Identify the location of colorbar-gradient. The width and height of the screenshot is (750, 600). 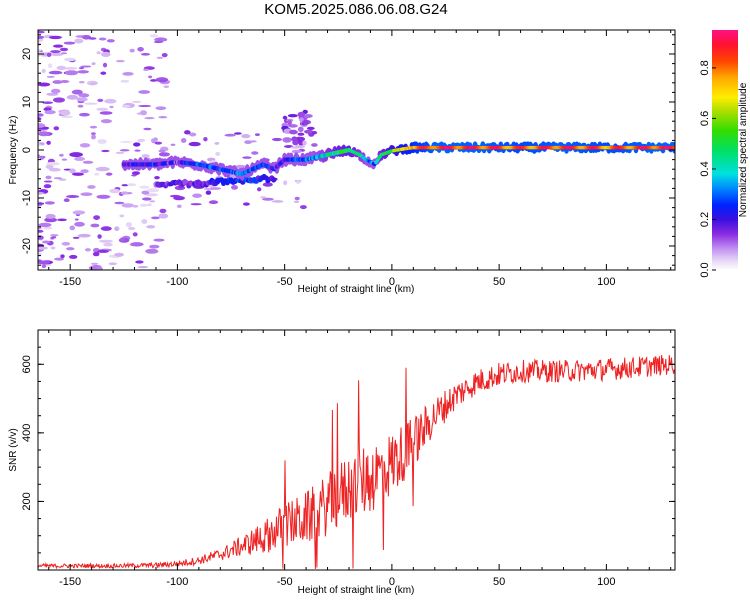
(725, 150).